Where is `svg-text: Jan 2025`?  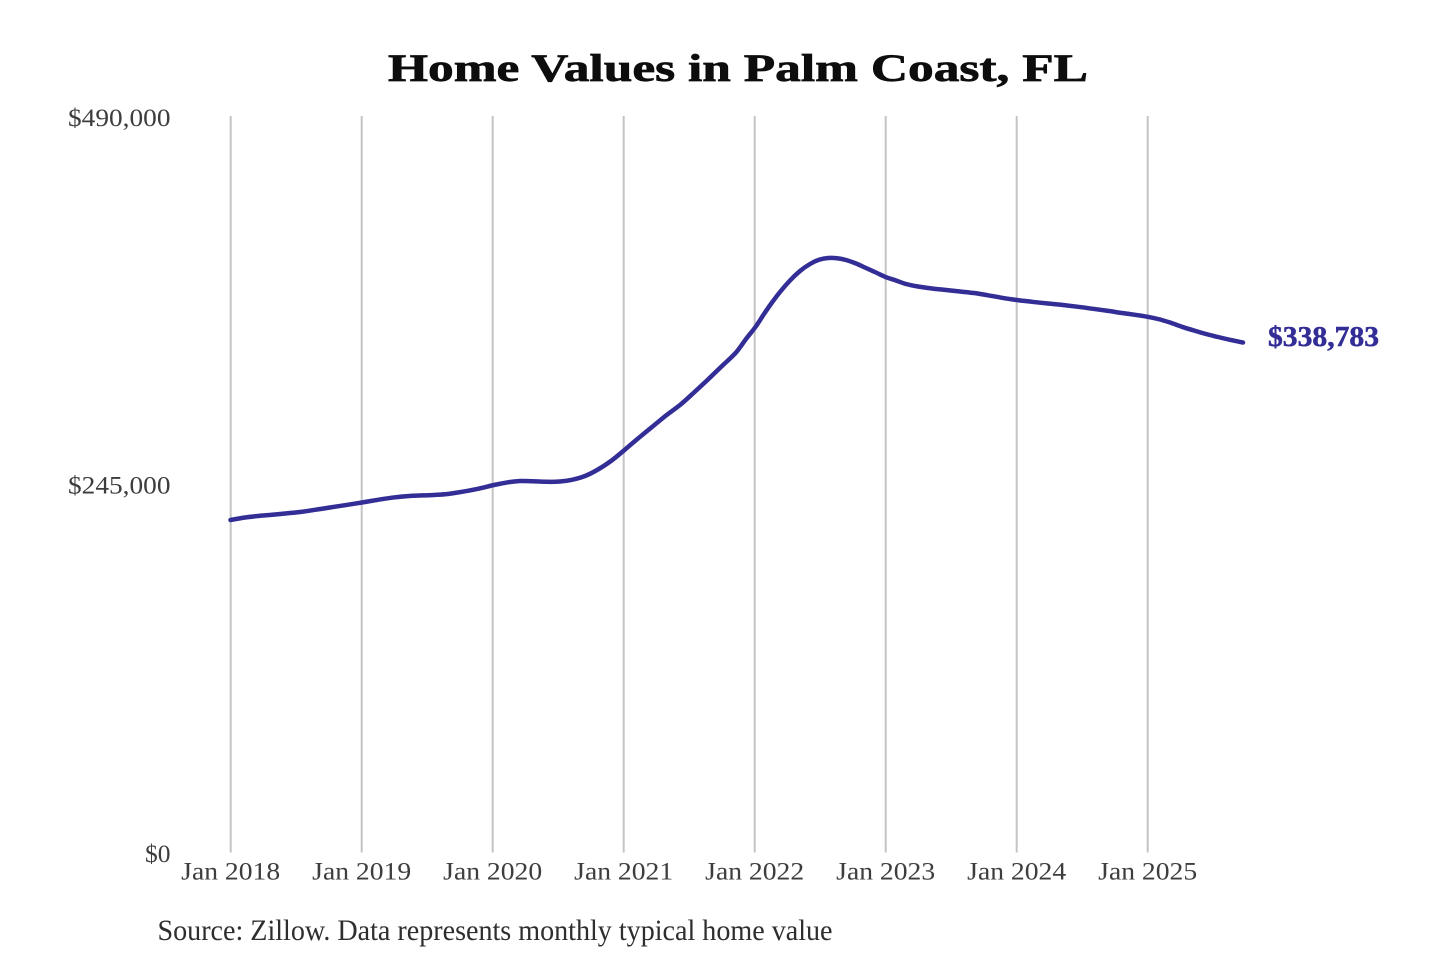 svg-text: Jan 2025 is located at coordinates (1147, 872).